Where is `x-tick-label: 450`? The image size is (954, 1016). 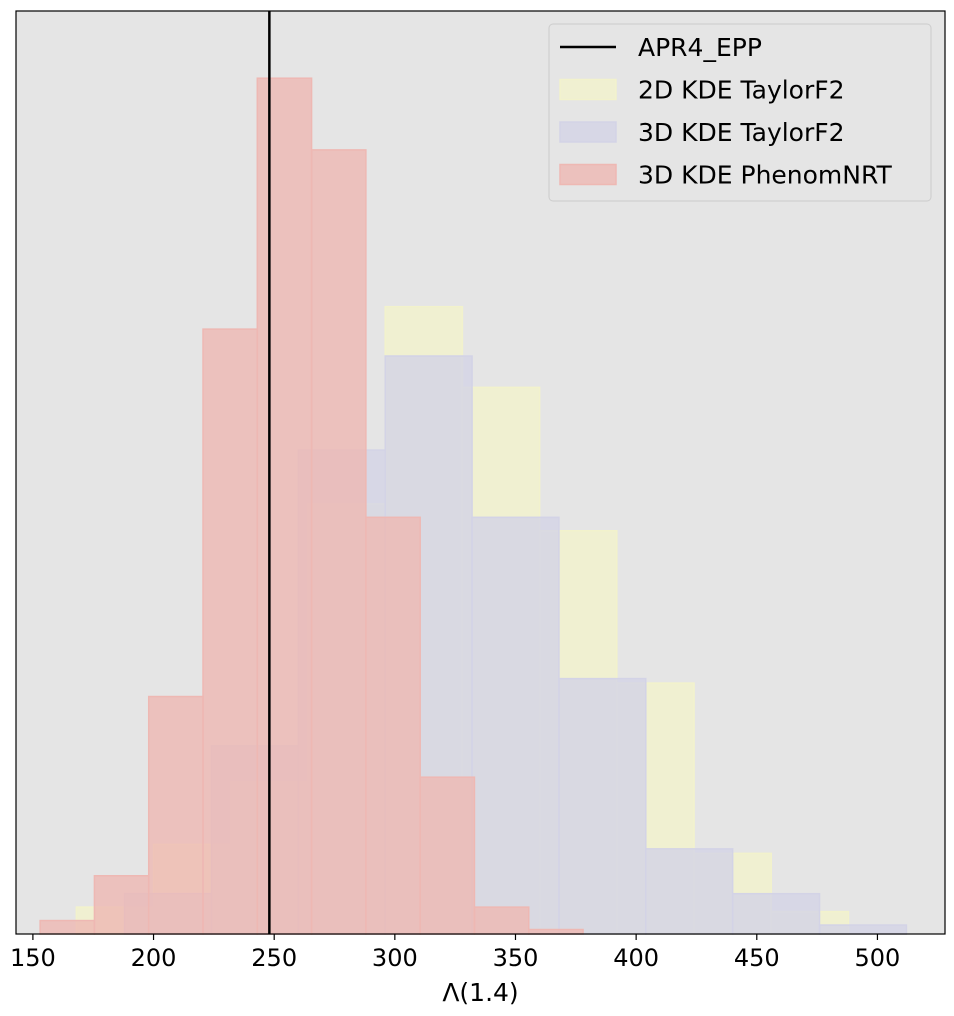 x-tick-label: 450 is located at coordinates (757, 958).